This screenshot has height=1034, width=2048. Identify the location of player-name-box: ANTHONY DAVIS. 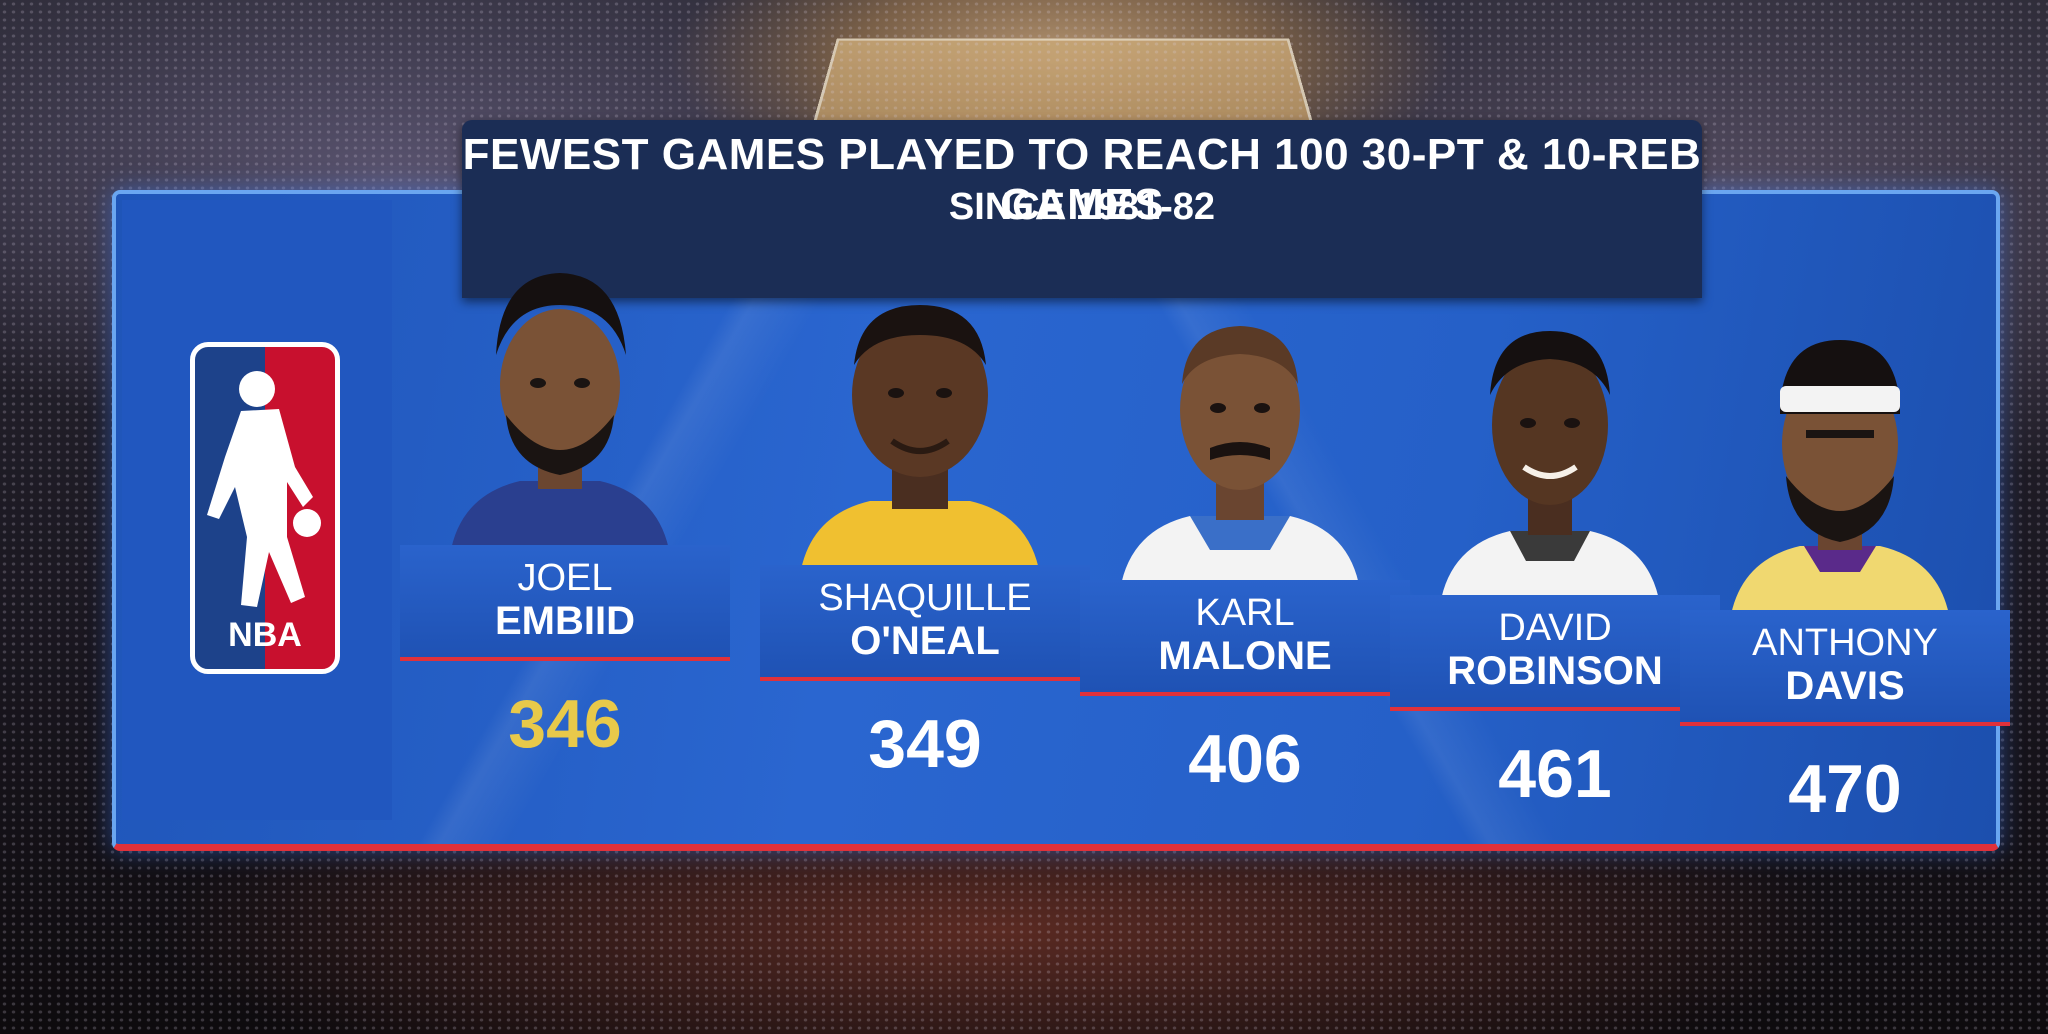
(1845, 668).